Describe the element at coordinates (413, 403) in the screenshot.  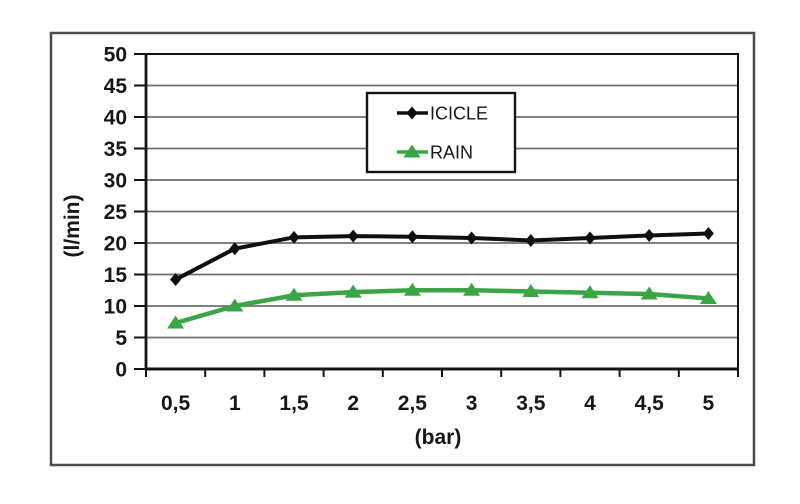
I see `x-tick-label: 2,5` at that location.